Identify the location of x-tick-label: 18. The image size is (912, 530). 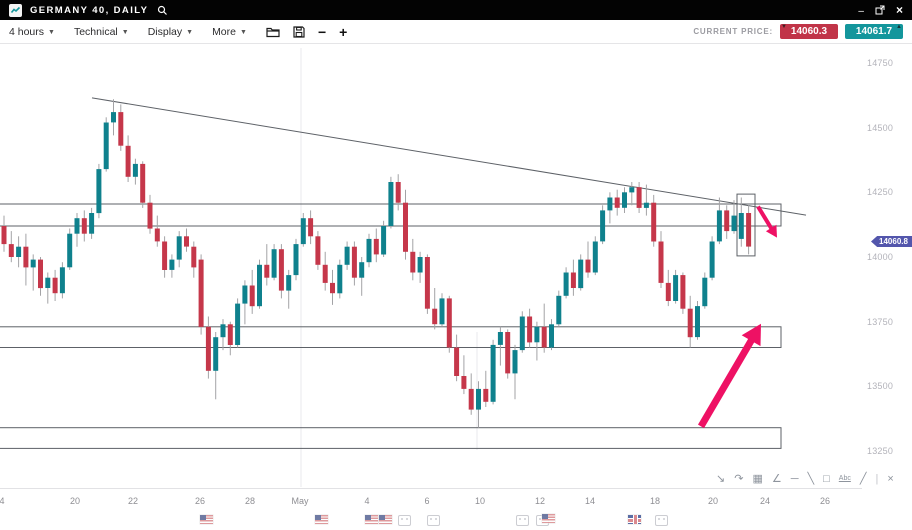
(655, 501).